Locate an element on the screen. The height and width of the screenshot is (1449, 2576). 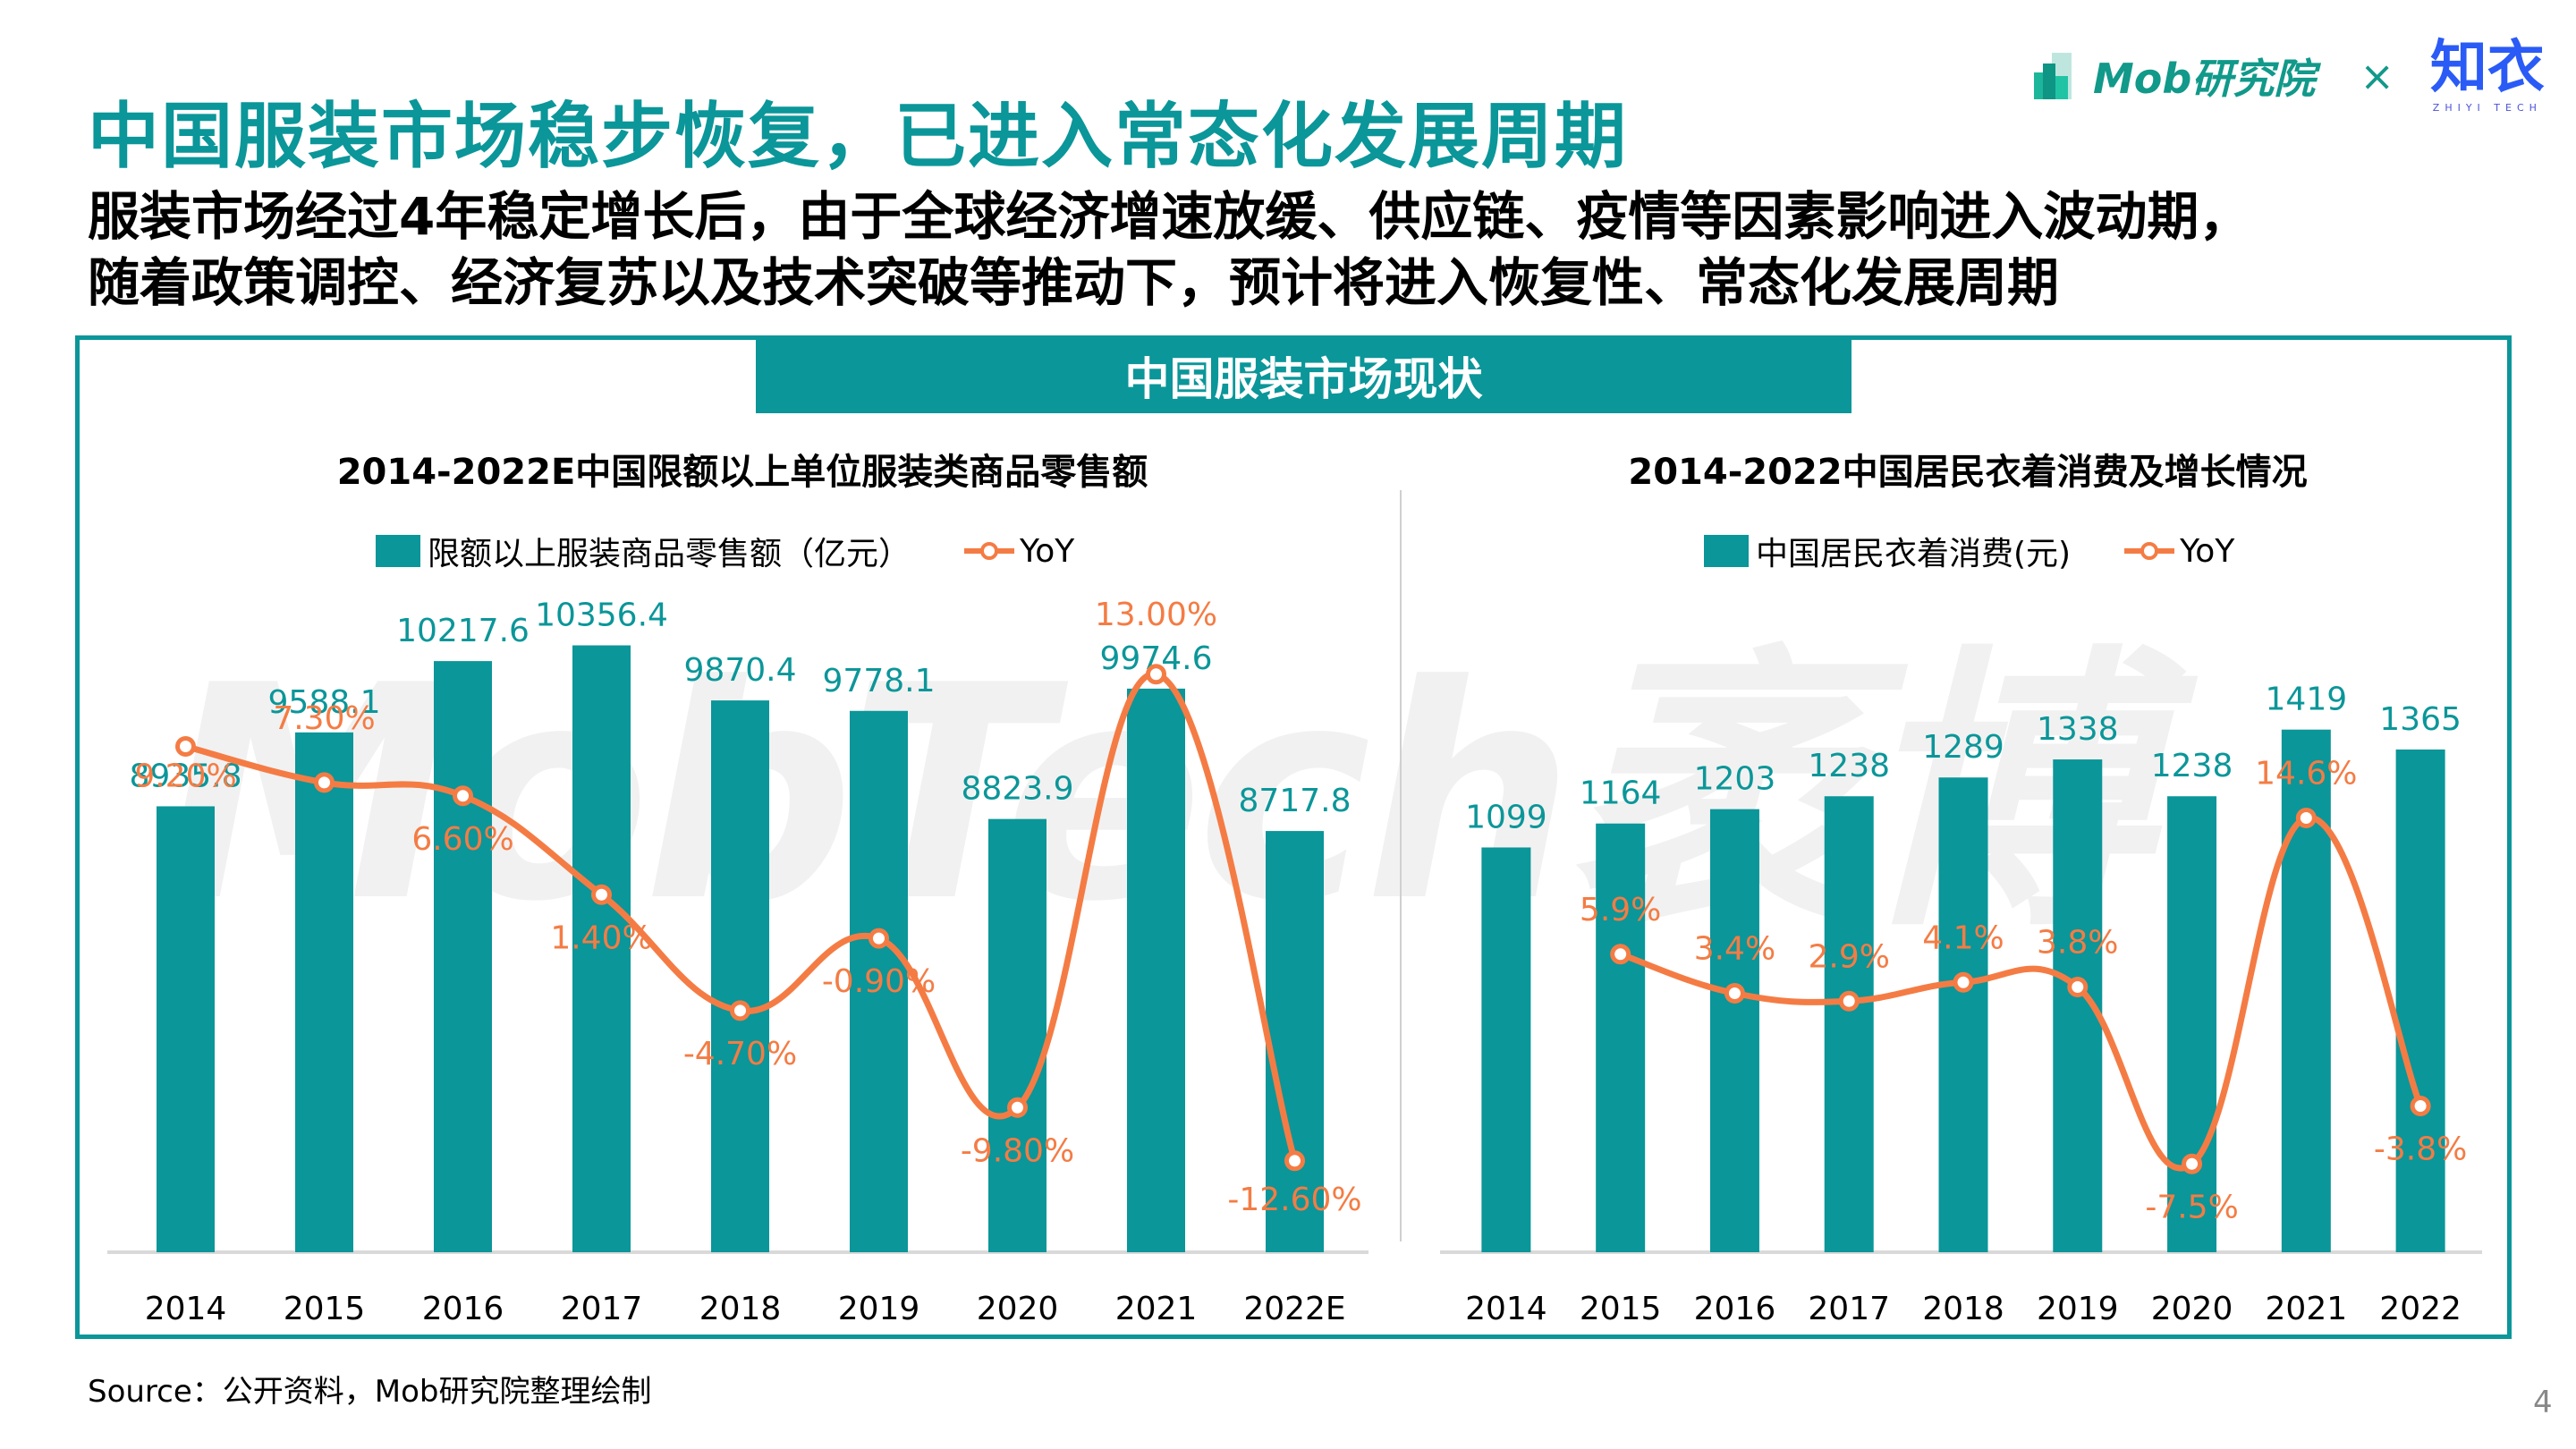
bar-value-label: 1289 is located at coordinates (1963, 747).